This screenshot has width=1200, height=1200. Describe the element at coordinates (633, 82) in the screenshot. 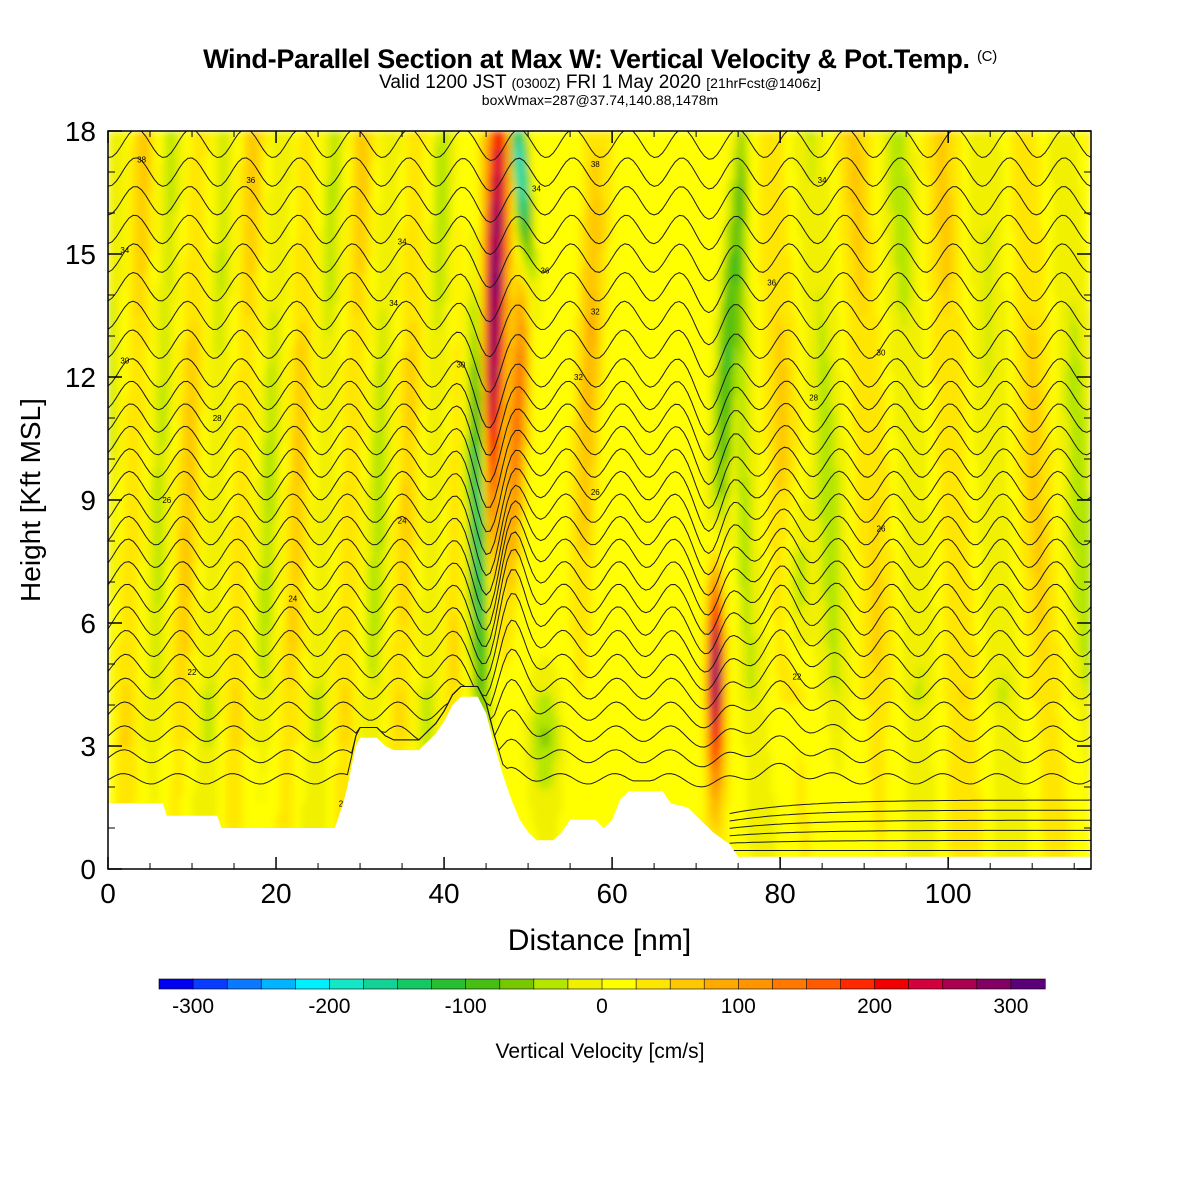

I see `valid-date: FRI 1 May 2020` at that location.